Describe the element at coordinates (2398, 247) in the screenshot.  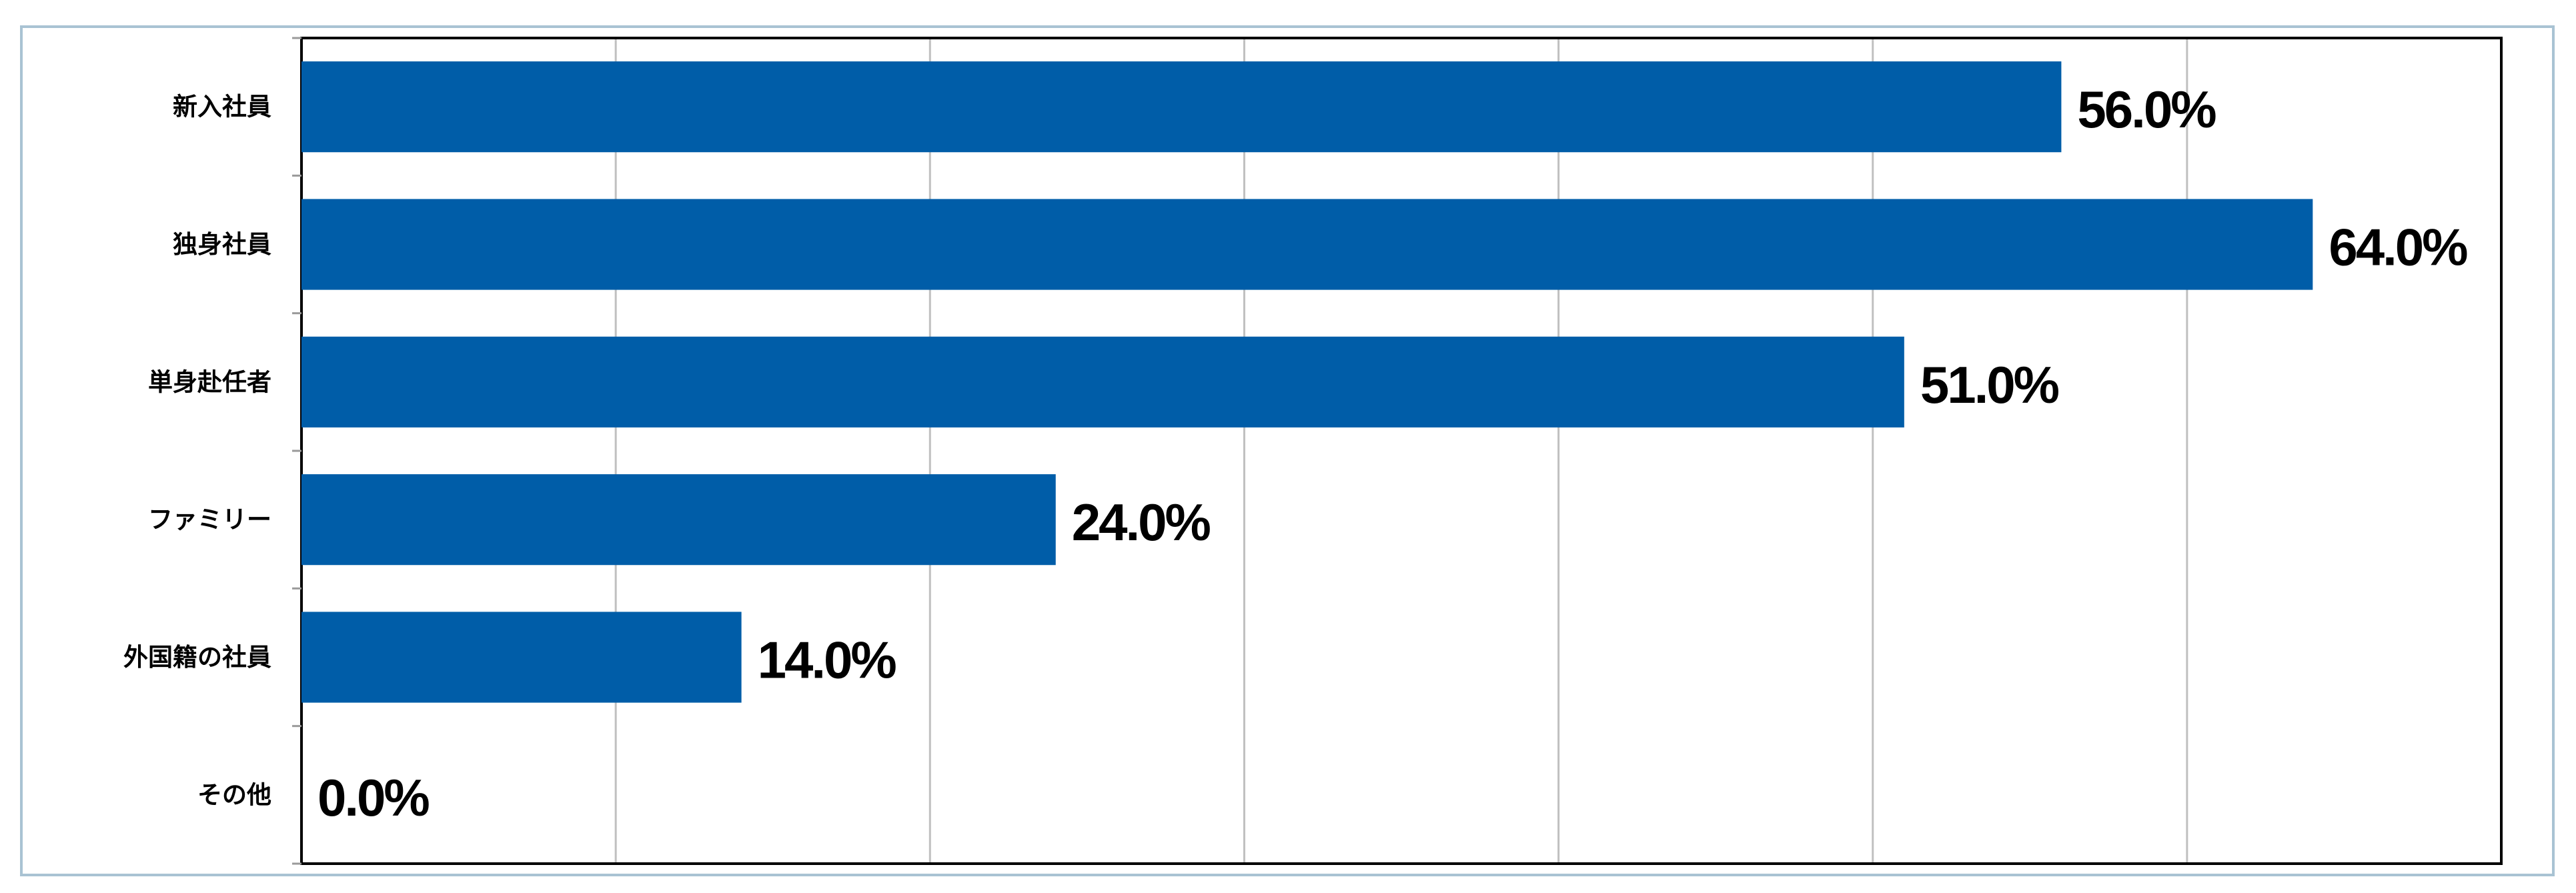
I see `value-label: 64.0%` at that location.